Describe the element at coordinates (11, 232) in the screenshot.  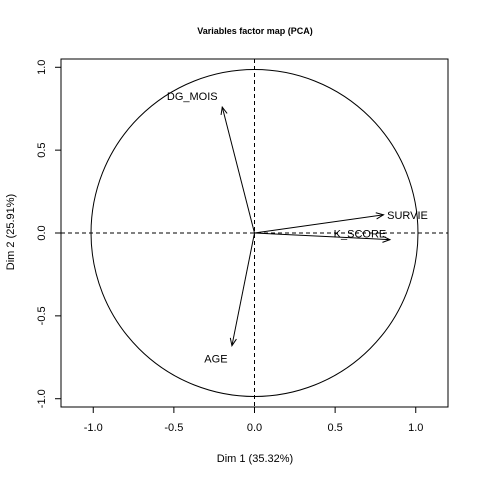
I see `y-axis-label: Dim 2 (25.91%)` at that location.